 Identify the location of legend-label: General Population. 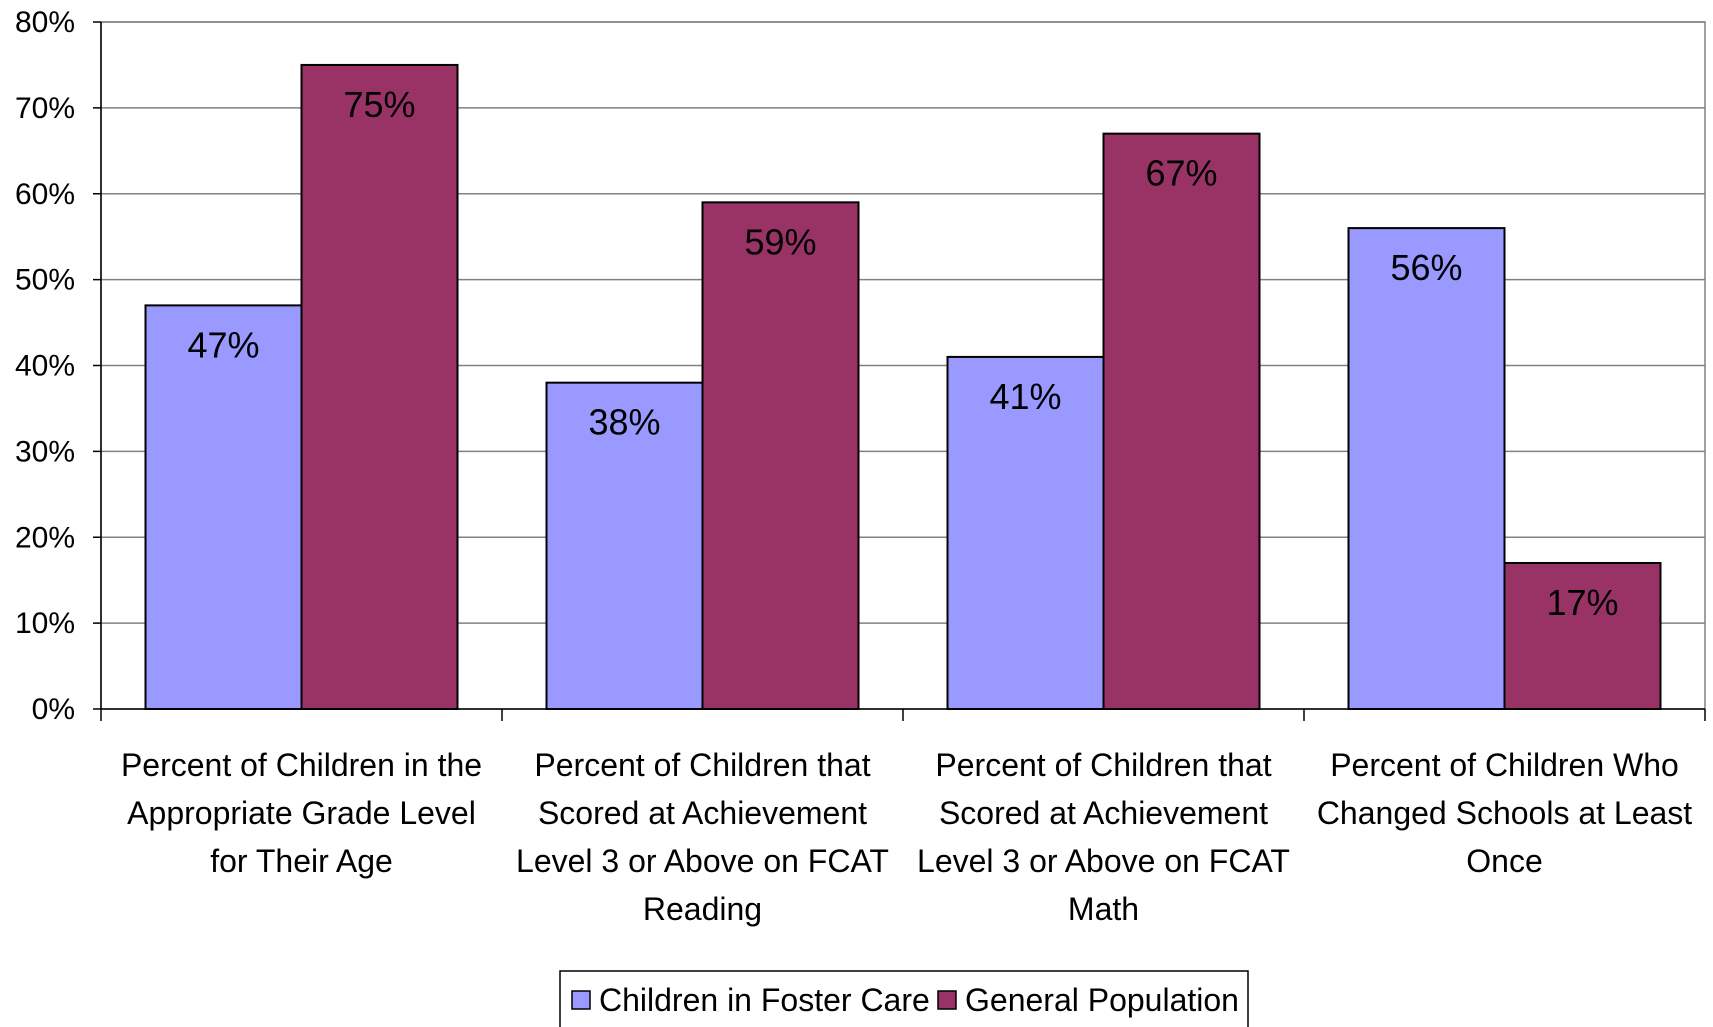
(1102, 1000).